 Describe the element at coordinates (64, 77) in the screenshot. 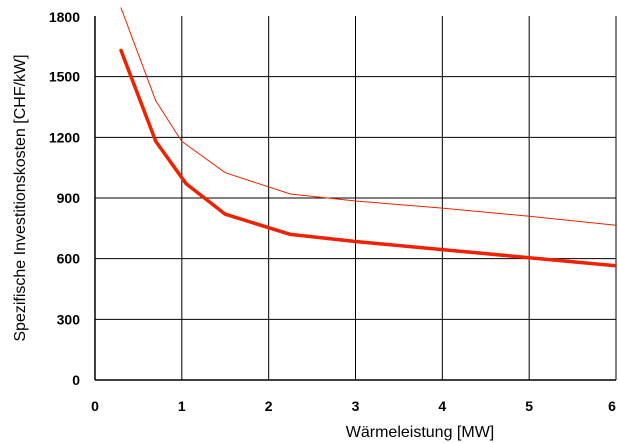

I see `y-tick-label: 1500` at that location.